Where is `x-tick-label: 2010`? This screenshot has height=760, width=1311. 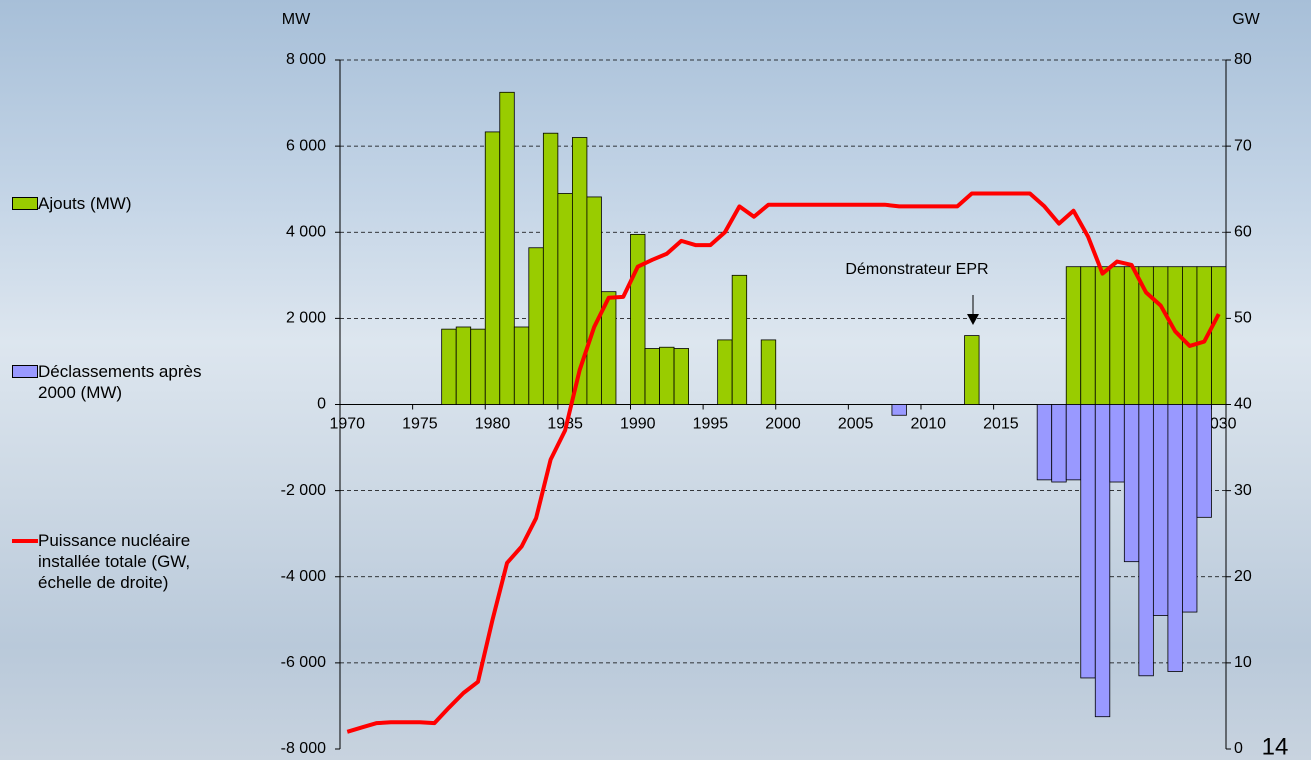
x-tick-label: 2010 is located at coordinates (928, 424).